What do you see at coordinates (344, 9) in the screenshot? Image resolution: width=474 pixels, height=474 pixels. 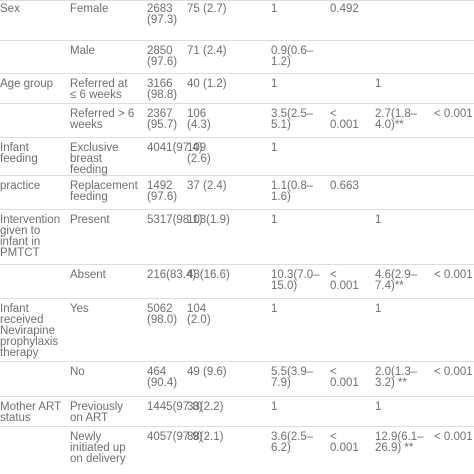 I see `p-column: 0.492` at bounding box center [344, 9].